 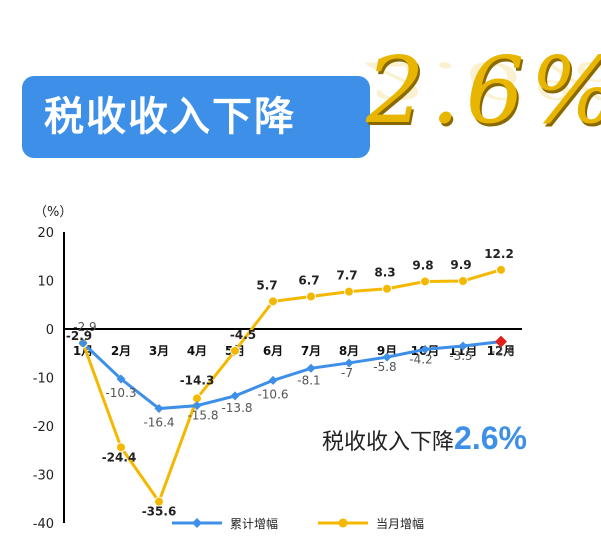 What do you see at coordinates (121, 351) in the screenshot?
I see `x-tick-label: 2月` at bounding box center [121, 351].